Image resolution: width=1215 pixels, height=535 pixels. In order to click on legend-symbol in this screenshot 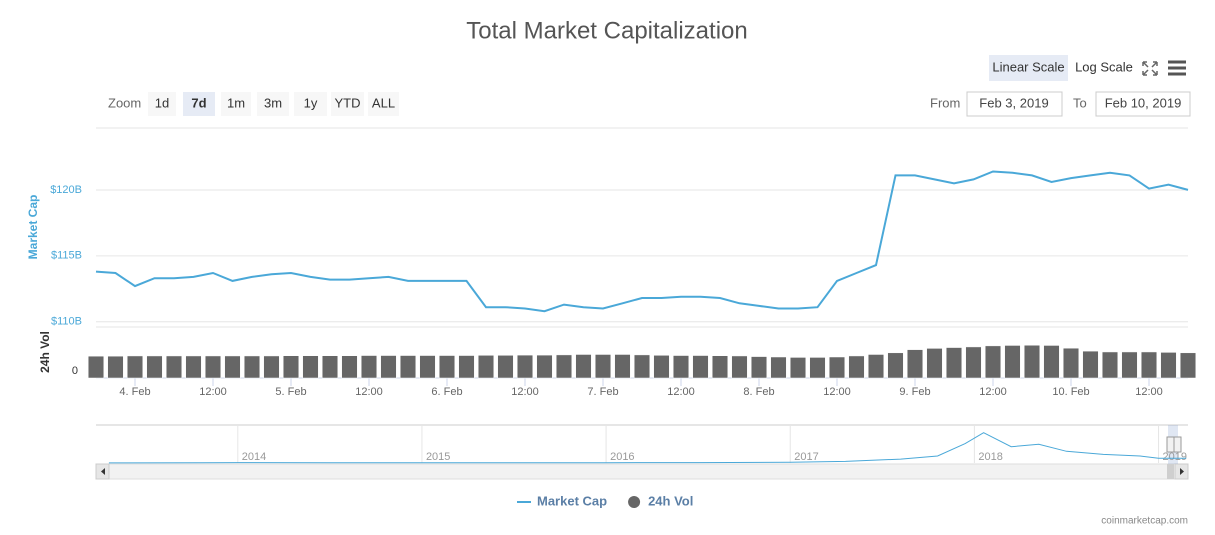, I will do `click(634, 502)`.